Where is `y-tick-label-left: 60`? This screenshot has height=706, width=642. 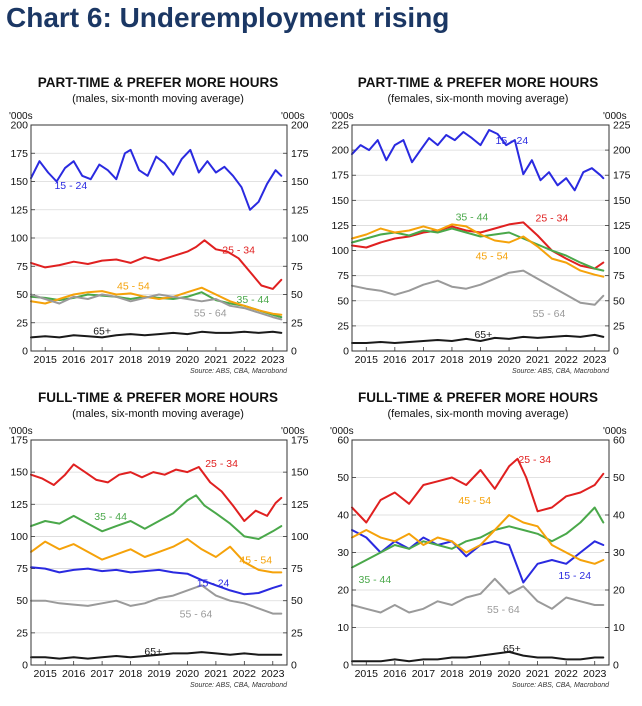 y-tick-label-left: 60 is located at coordinates (343, 441).